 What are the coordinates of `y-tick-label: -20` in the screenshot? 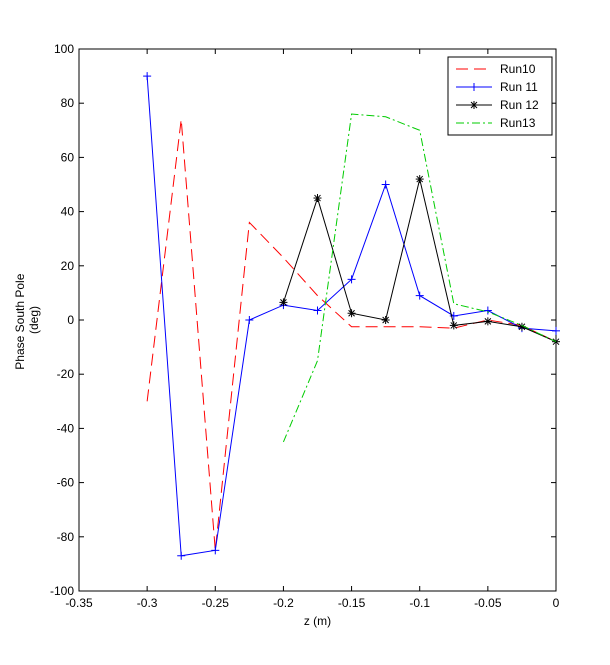 It's located at (66, 374).